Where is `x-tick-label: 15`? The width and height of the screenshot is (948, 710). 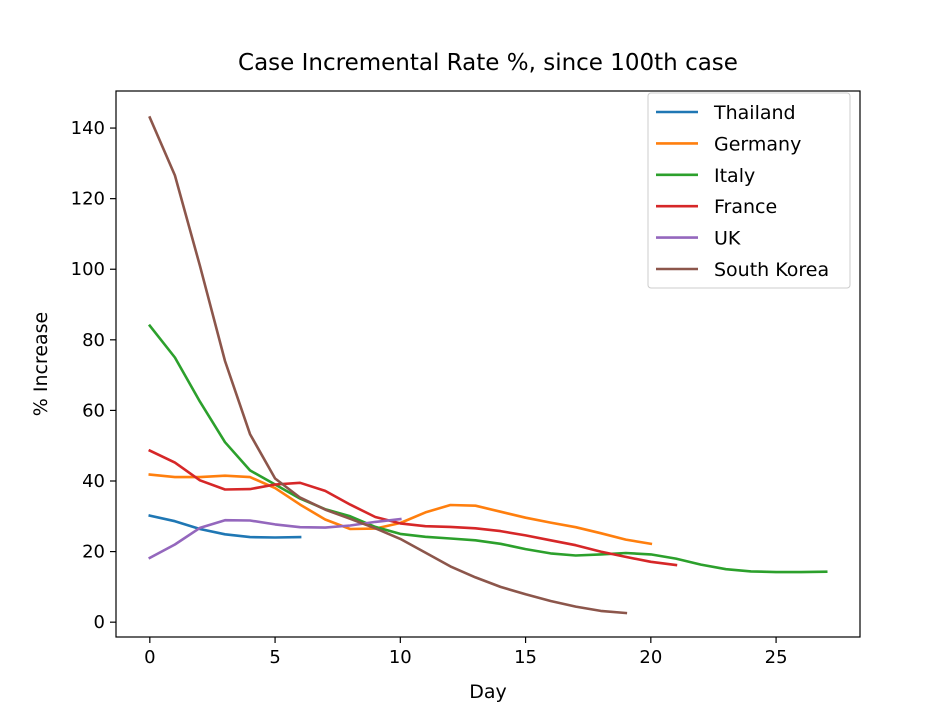
x-tick-label: 15 is located at coordinates (525, 657).